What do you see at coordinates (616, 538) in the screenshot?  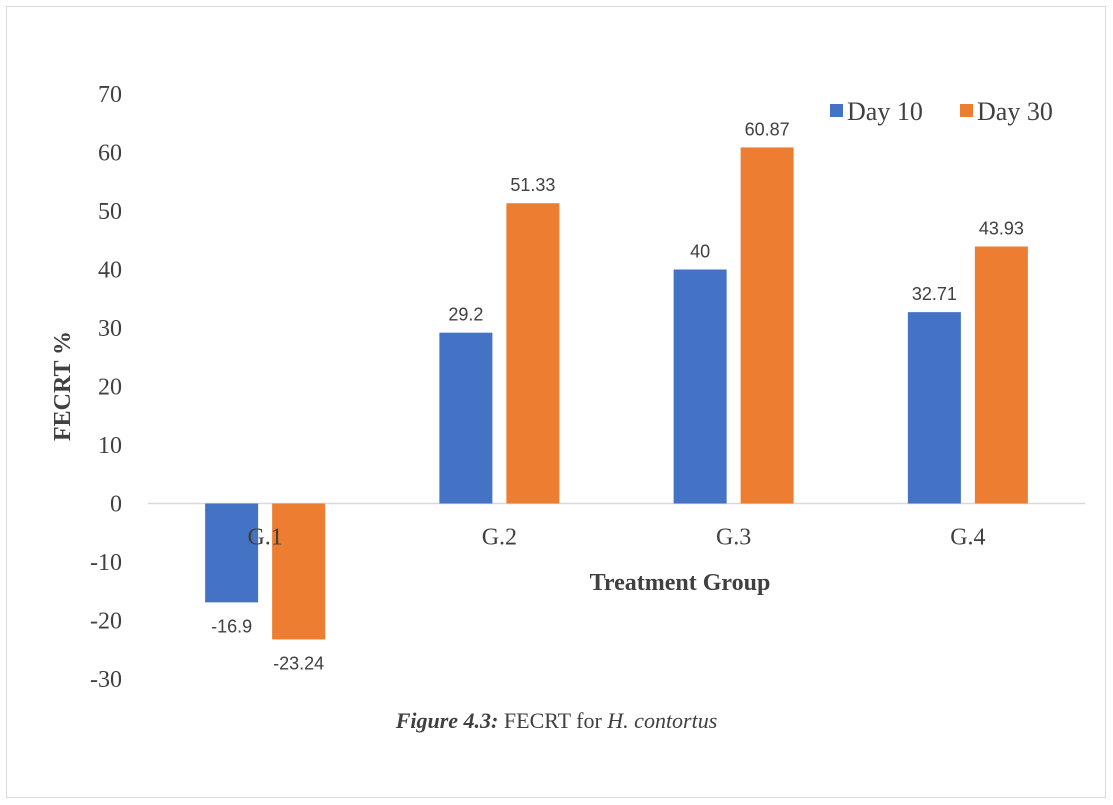 I see `x-axis-ticks: G.1 G.2 G.3 G.4` at bounding box center [616, 538].